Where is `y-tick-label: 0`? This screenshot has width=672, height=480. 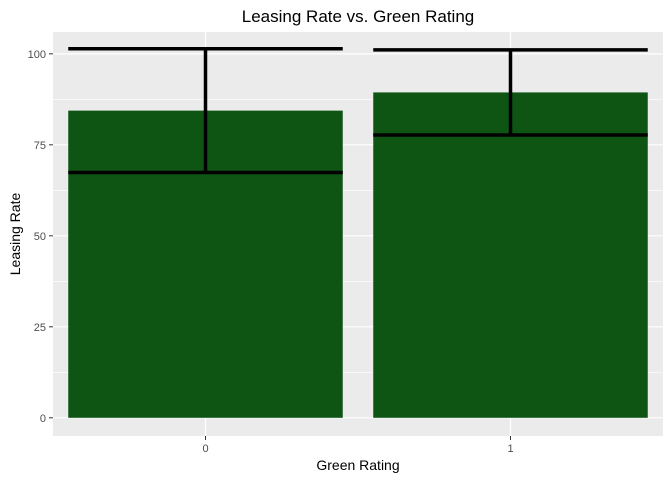 y-tick-label: 0 is located at coordinates (43, 419).